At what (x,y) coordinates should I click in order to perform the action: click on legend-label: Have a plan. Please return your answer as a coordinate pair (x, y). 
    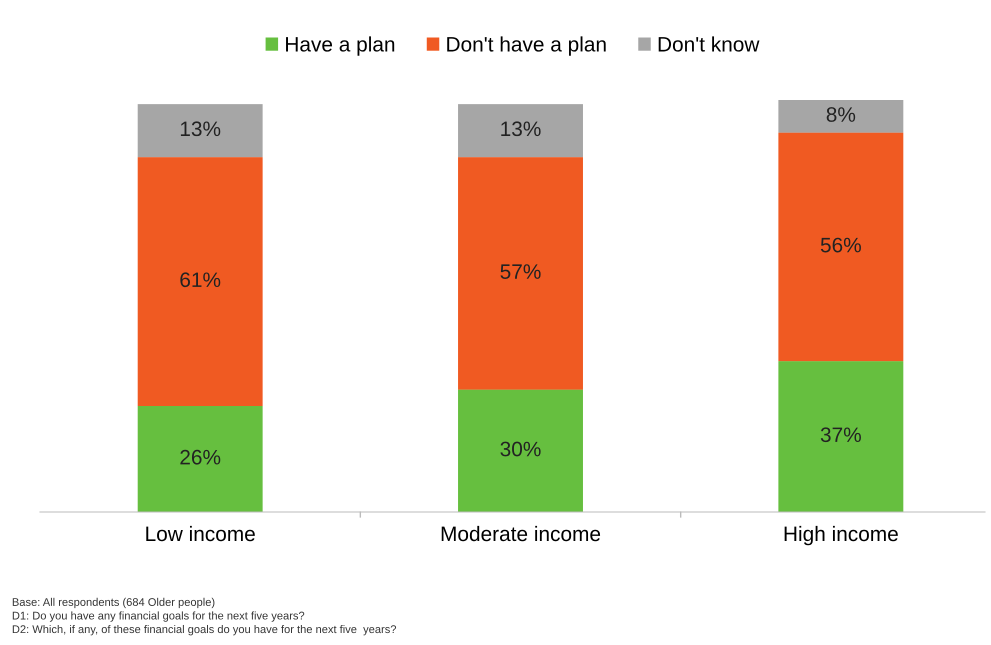
    Looking at the image, I should click on (340, 46).